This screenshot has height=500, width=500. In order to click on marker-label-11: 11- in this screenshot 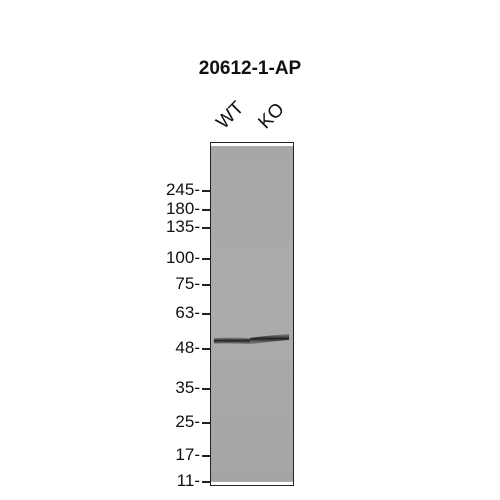, I will do `click(188, 480)`.